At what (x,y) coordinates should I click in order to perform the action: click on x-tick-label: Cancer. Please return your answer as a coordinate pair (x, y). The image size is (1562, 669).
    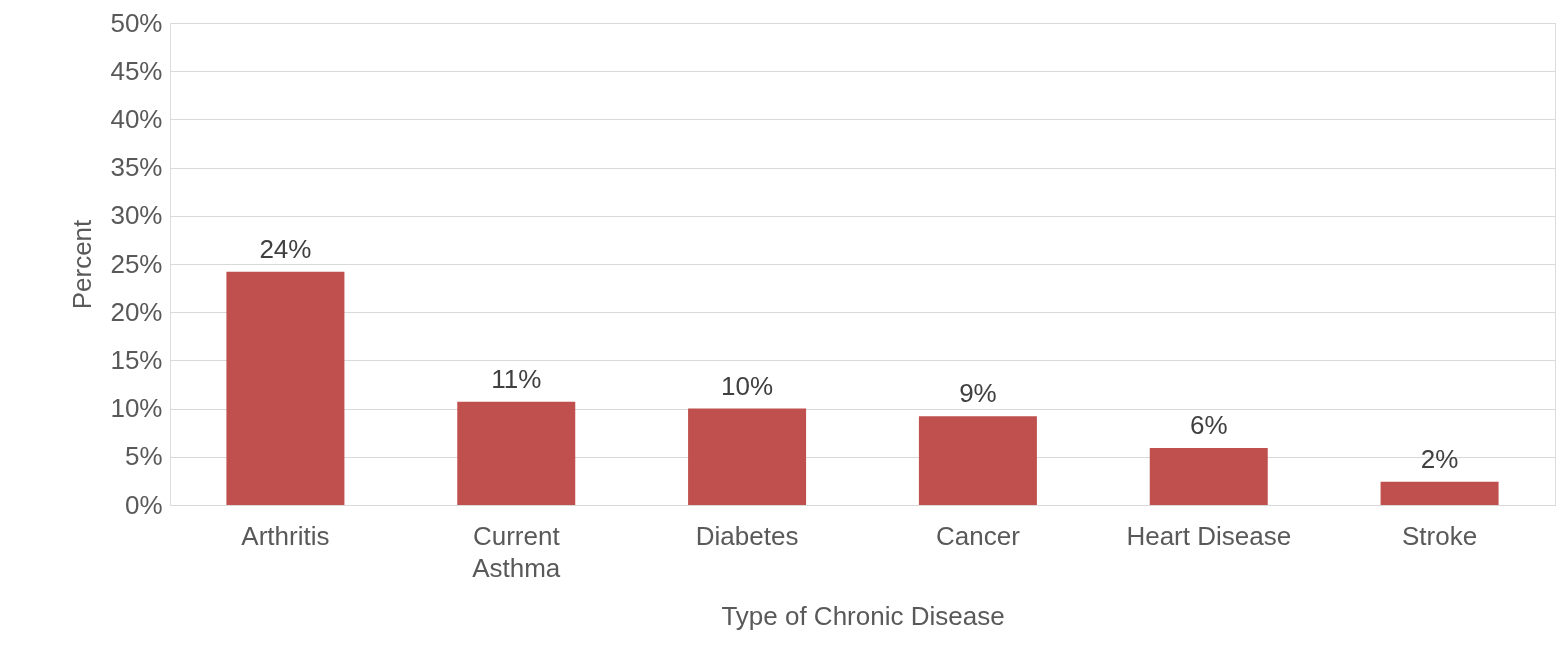
    Looking at the image, I should click on (978, 535).